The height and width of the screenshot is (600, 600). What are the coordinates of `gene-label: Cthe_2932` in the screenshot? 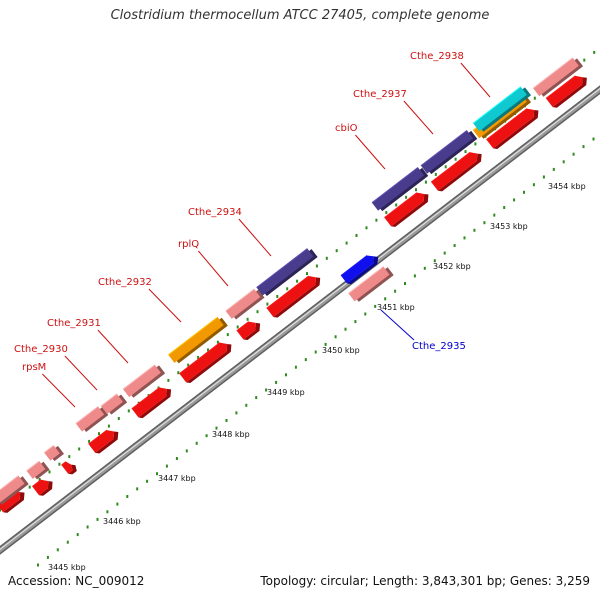 It's located at (125, 282).